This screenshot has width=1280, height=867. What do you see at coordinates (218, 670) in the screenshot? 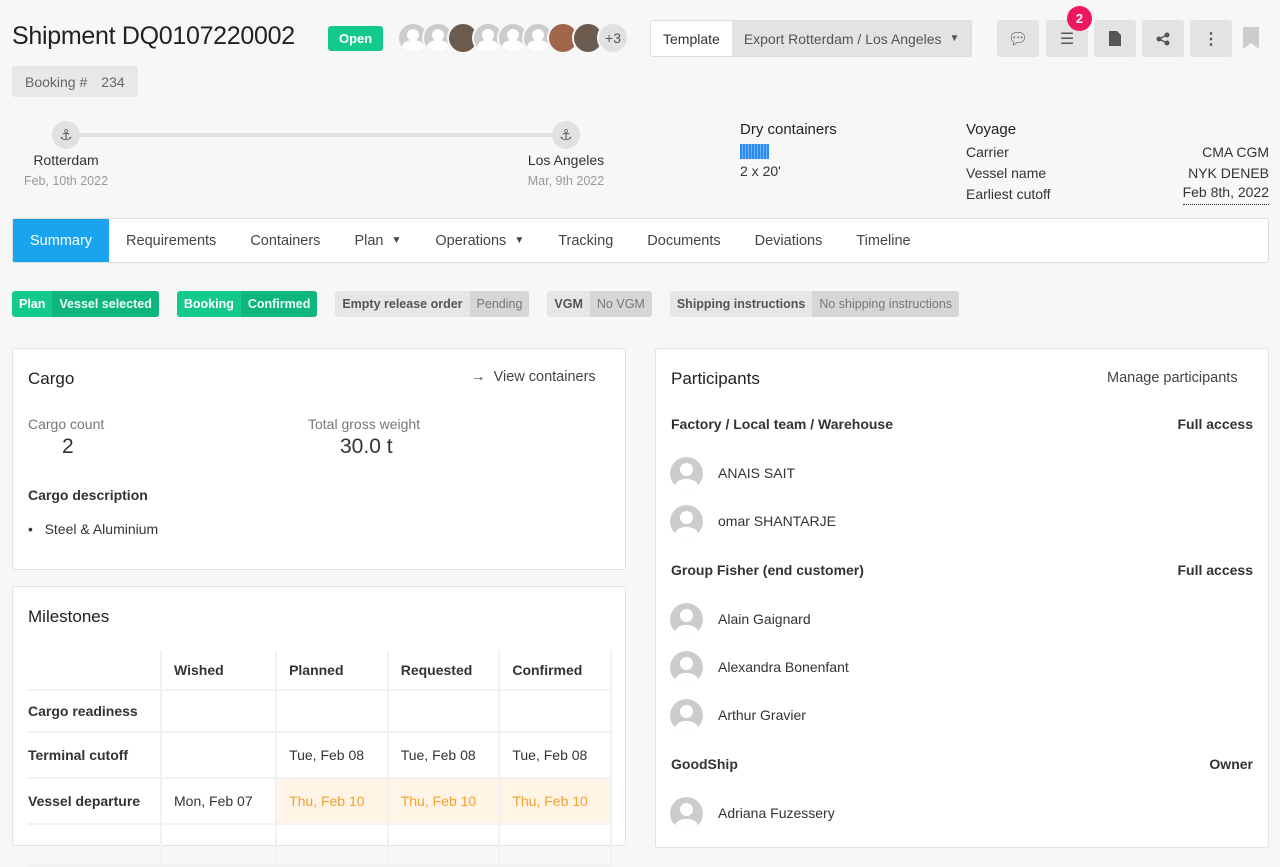
I see `milestones-columns-0: Wished` at bounding box center [218, 670].